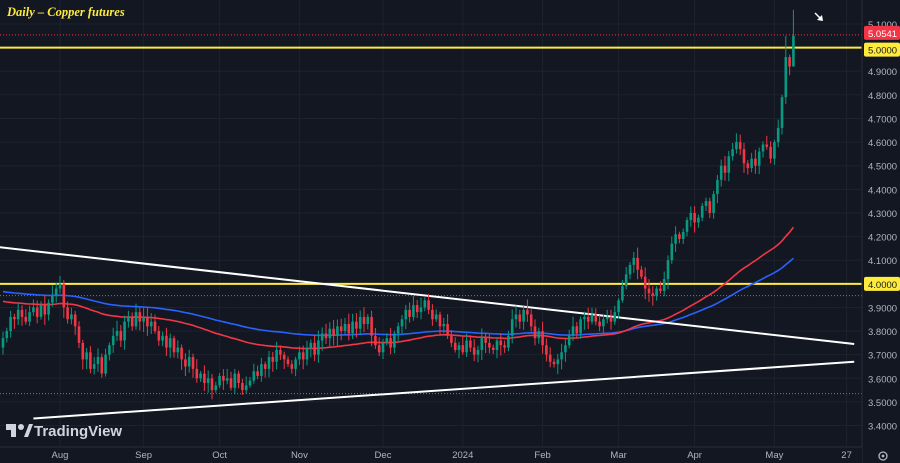 The image size is (900, 463). I want to click on price-label-text: 5.0541, so click(882, 34).